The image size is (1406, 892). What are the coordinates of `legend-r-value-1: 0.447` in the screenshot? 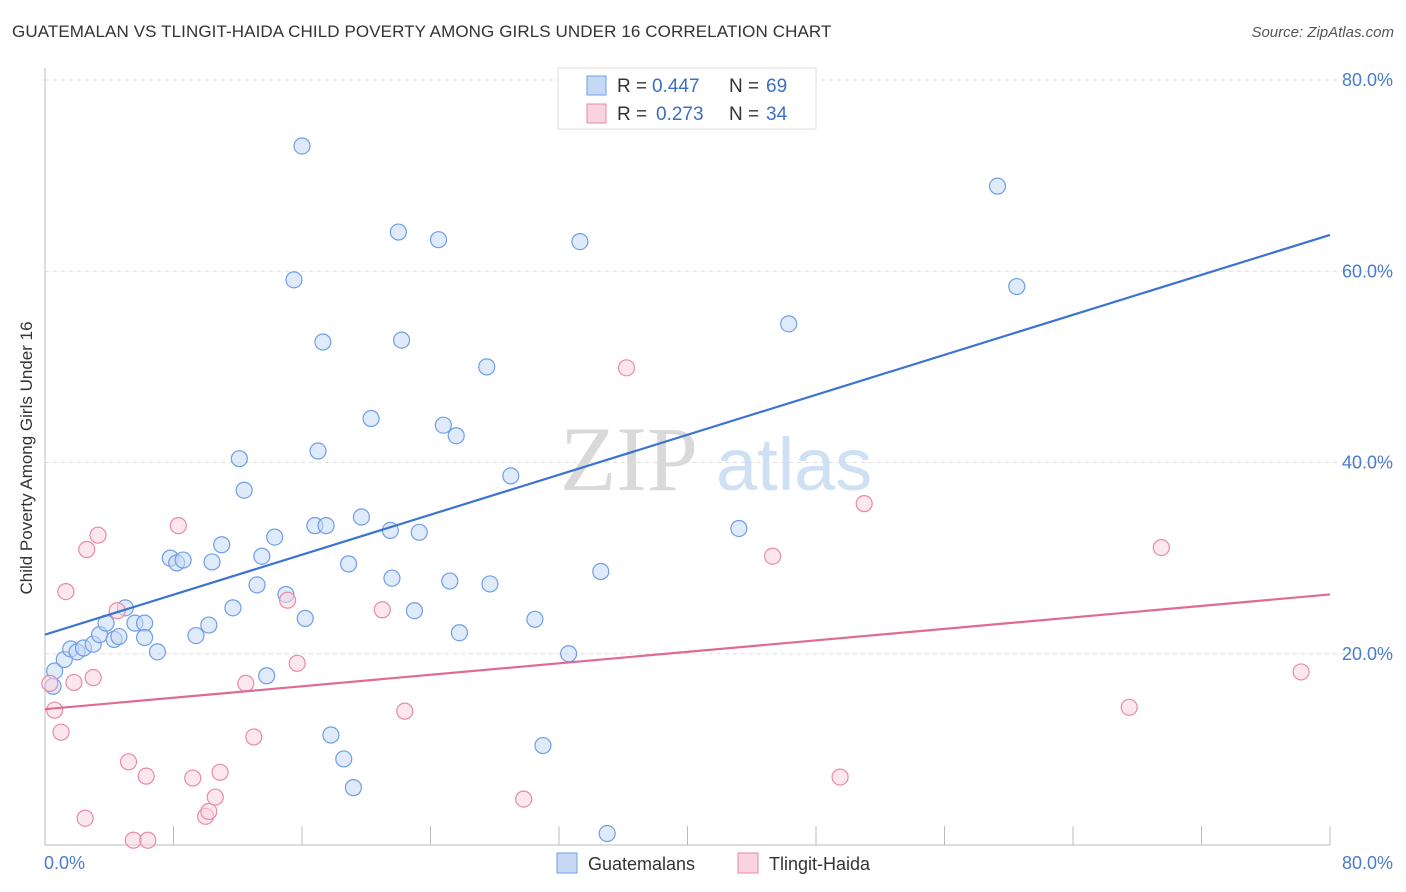 It's located at (676, 86).